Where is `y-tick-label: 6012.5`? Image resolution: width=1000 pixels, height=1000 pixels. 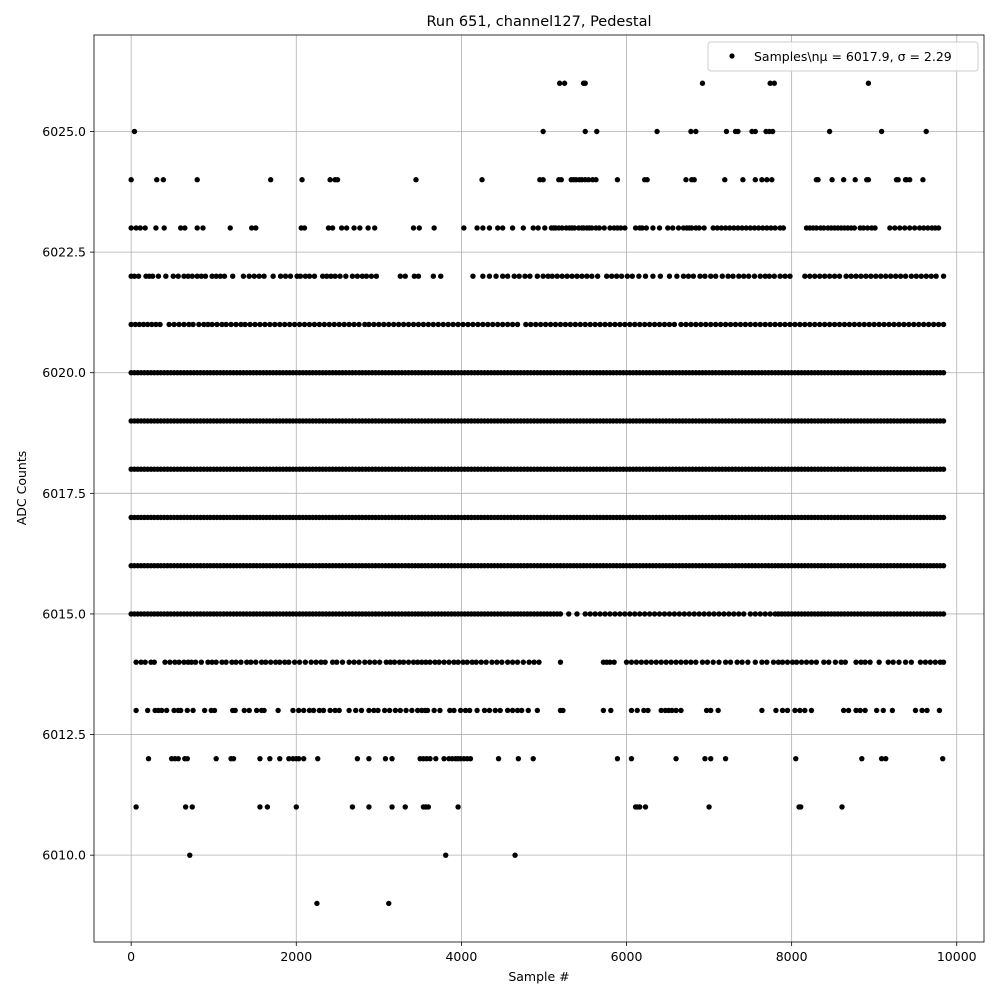
y-tick-label: 6012.5 is located at coordinates (64, 734).